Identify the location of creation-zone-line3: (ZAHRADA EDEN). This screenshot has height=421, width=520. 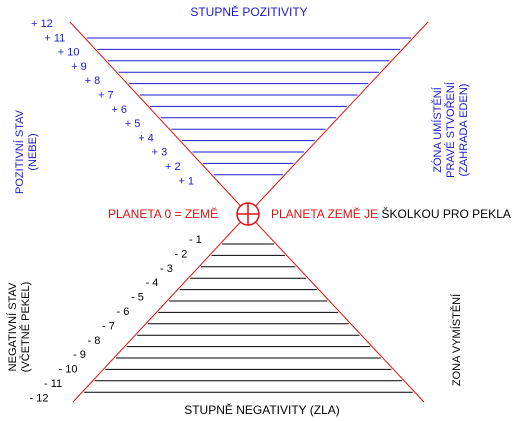
(464, 130).